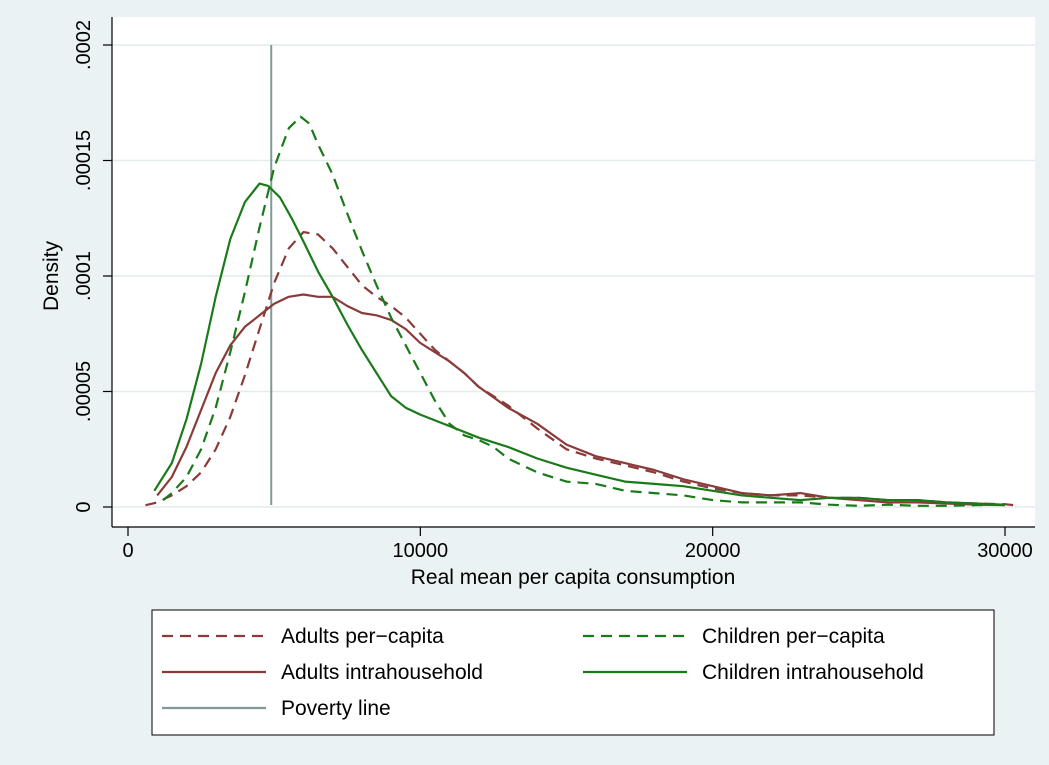 Image resolution: width=1049 pixels, height=765 pixels. I want to click on legend-label: Adults intrahousehold, so click(382, 672).